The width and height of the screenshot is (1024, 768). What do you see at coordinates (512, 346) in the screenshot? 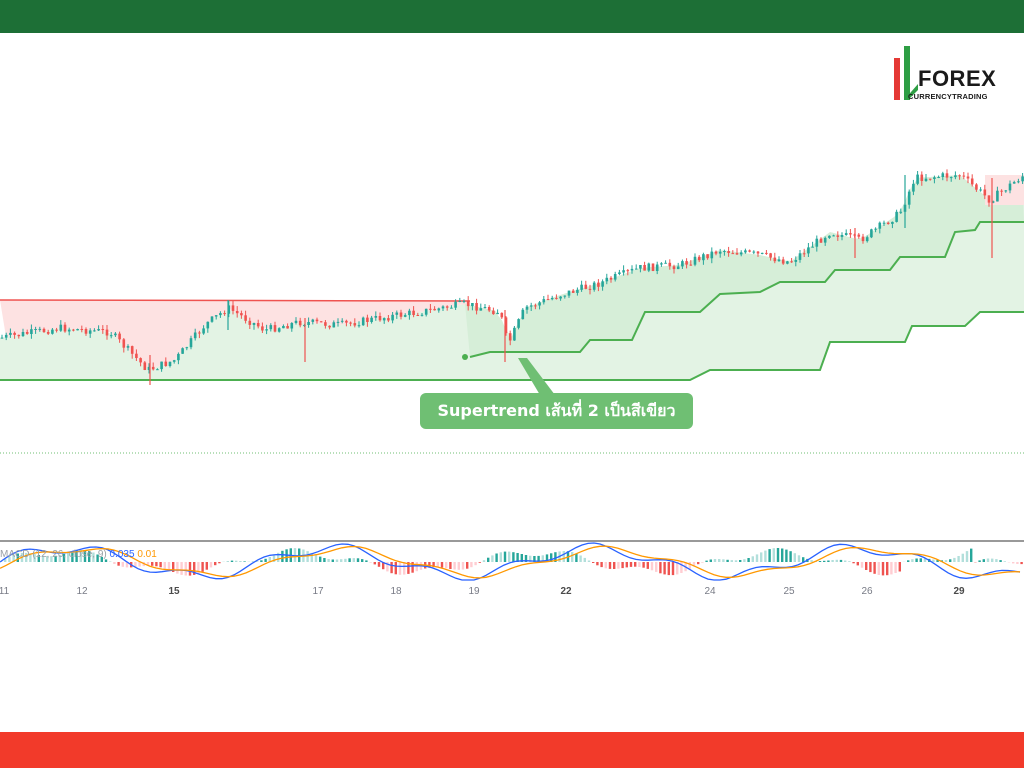
I see `supertrend-1-green-line` at bounding box center [512, 346].